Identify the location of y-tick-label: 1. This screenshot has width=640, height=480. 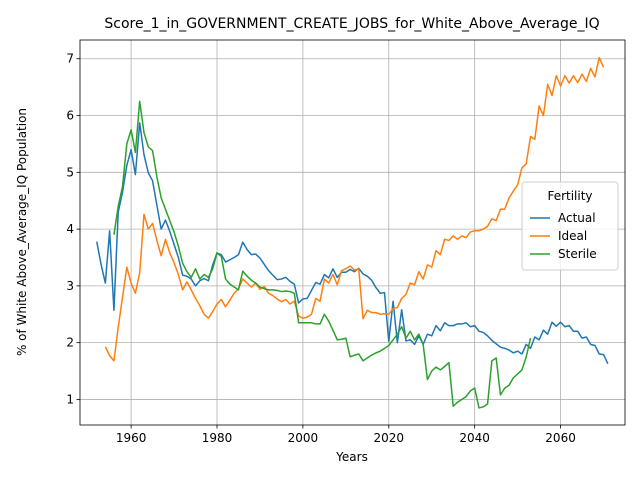
(70, 399).